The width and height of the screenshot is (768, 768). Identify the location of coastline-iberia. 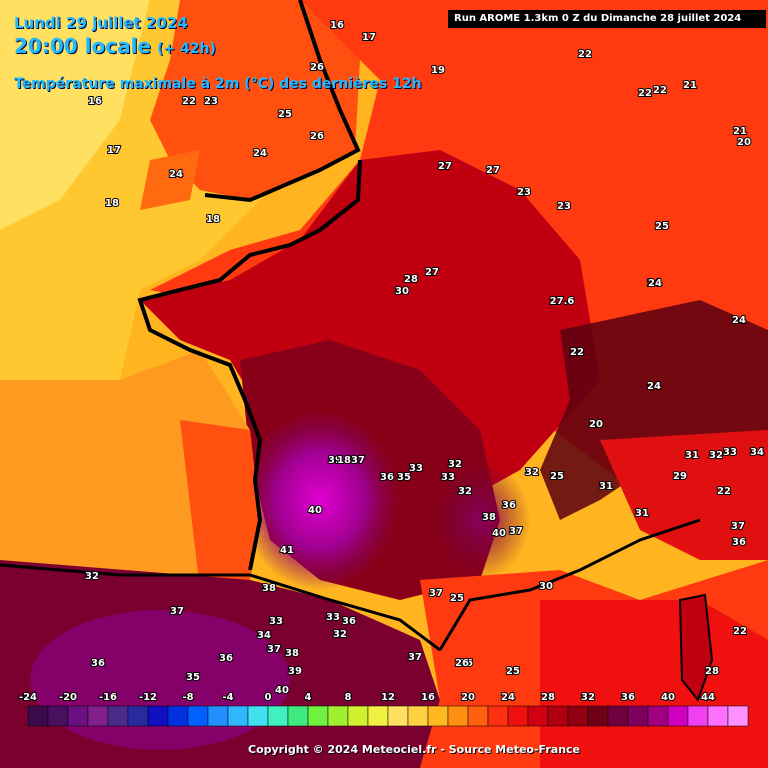
(220, 607).